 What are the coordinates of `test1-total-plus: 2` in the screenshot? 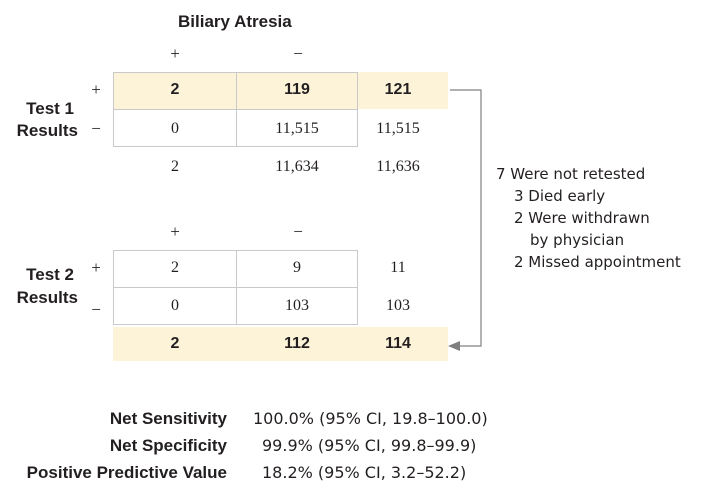 It's located at (175, 166).